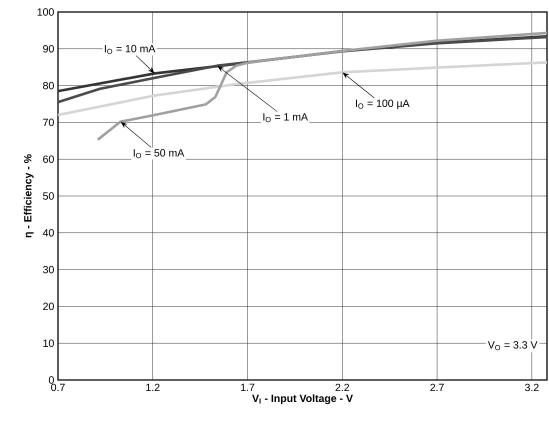  What do you see at coordinates (302, 399) in the screenshot?
I see `text: V$_{I}$ - Input Voltage - V` at bounding box center [302, 399].